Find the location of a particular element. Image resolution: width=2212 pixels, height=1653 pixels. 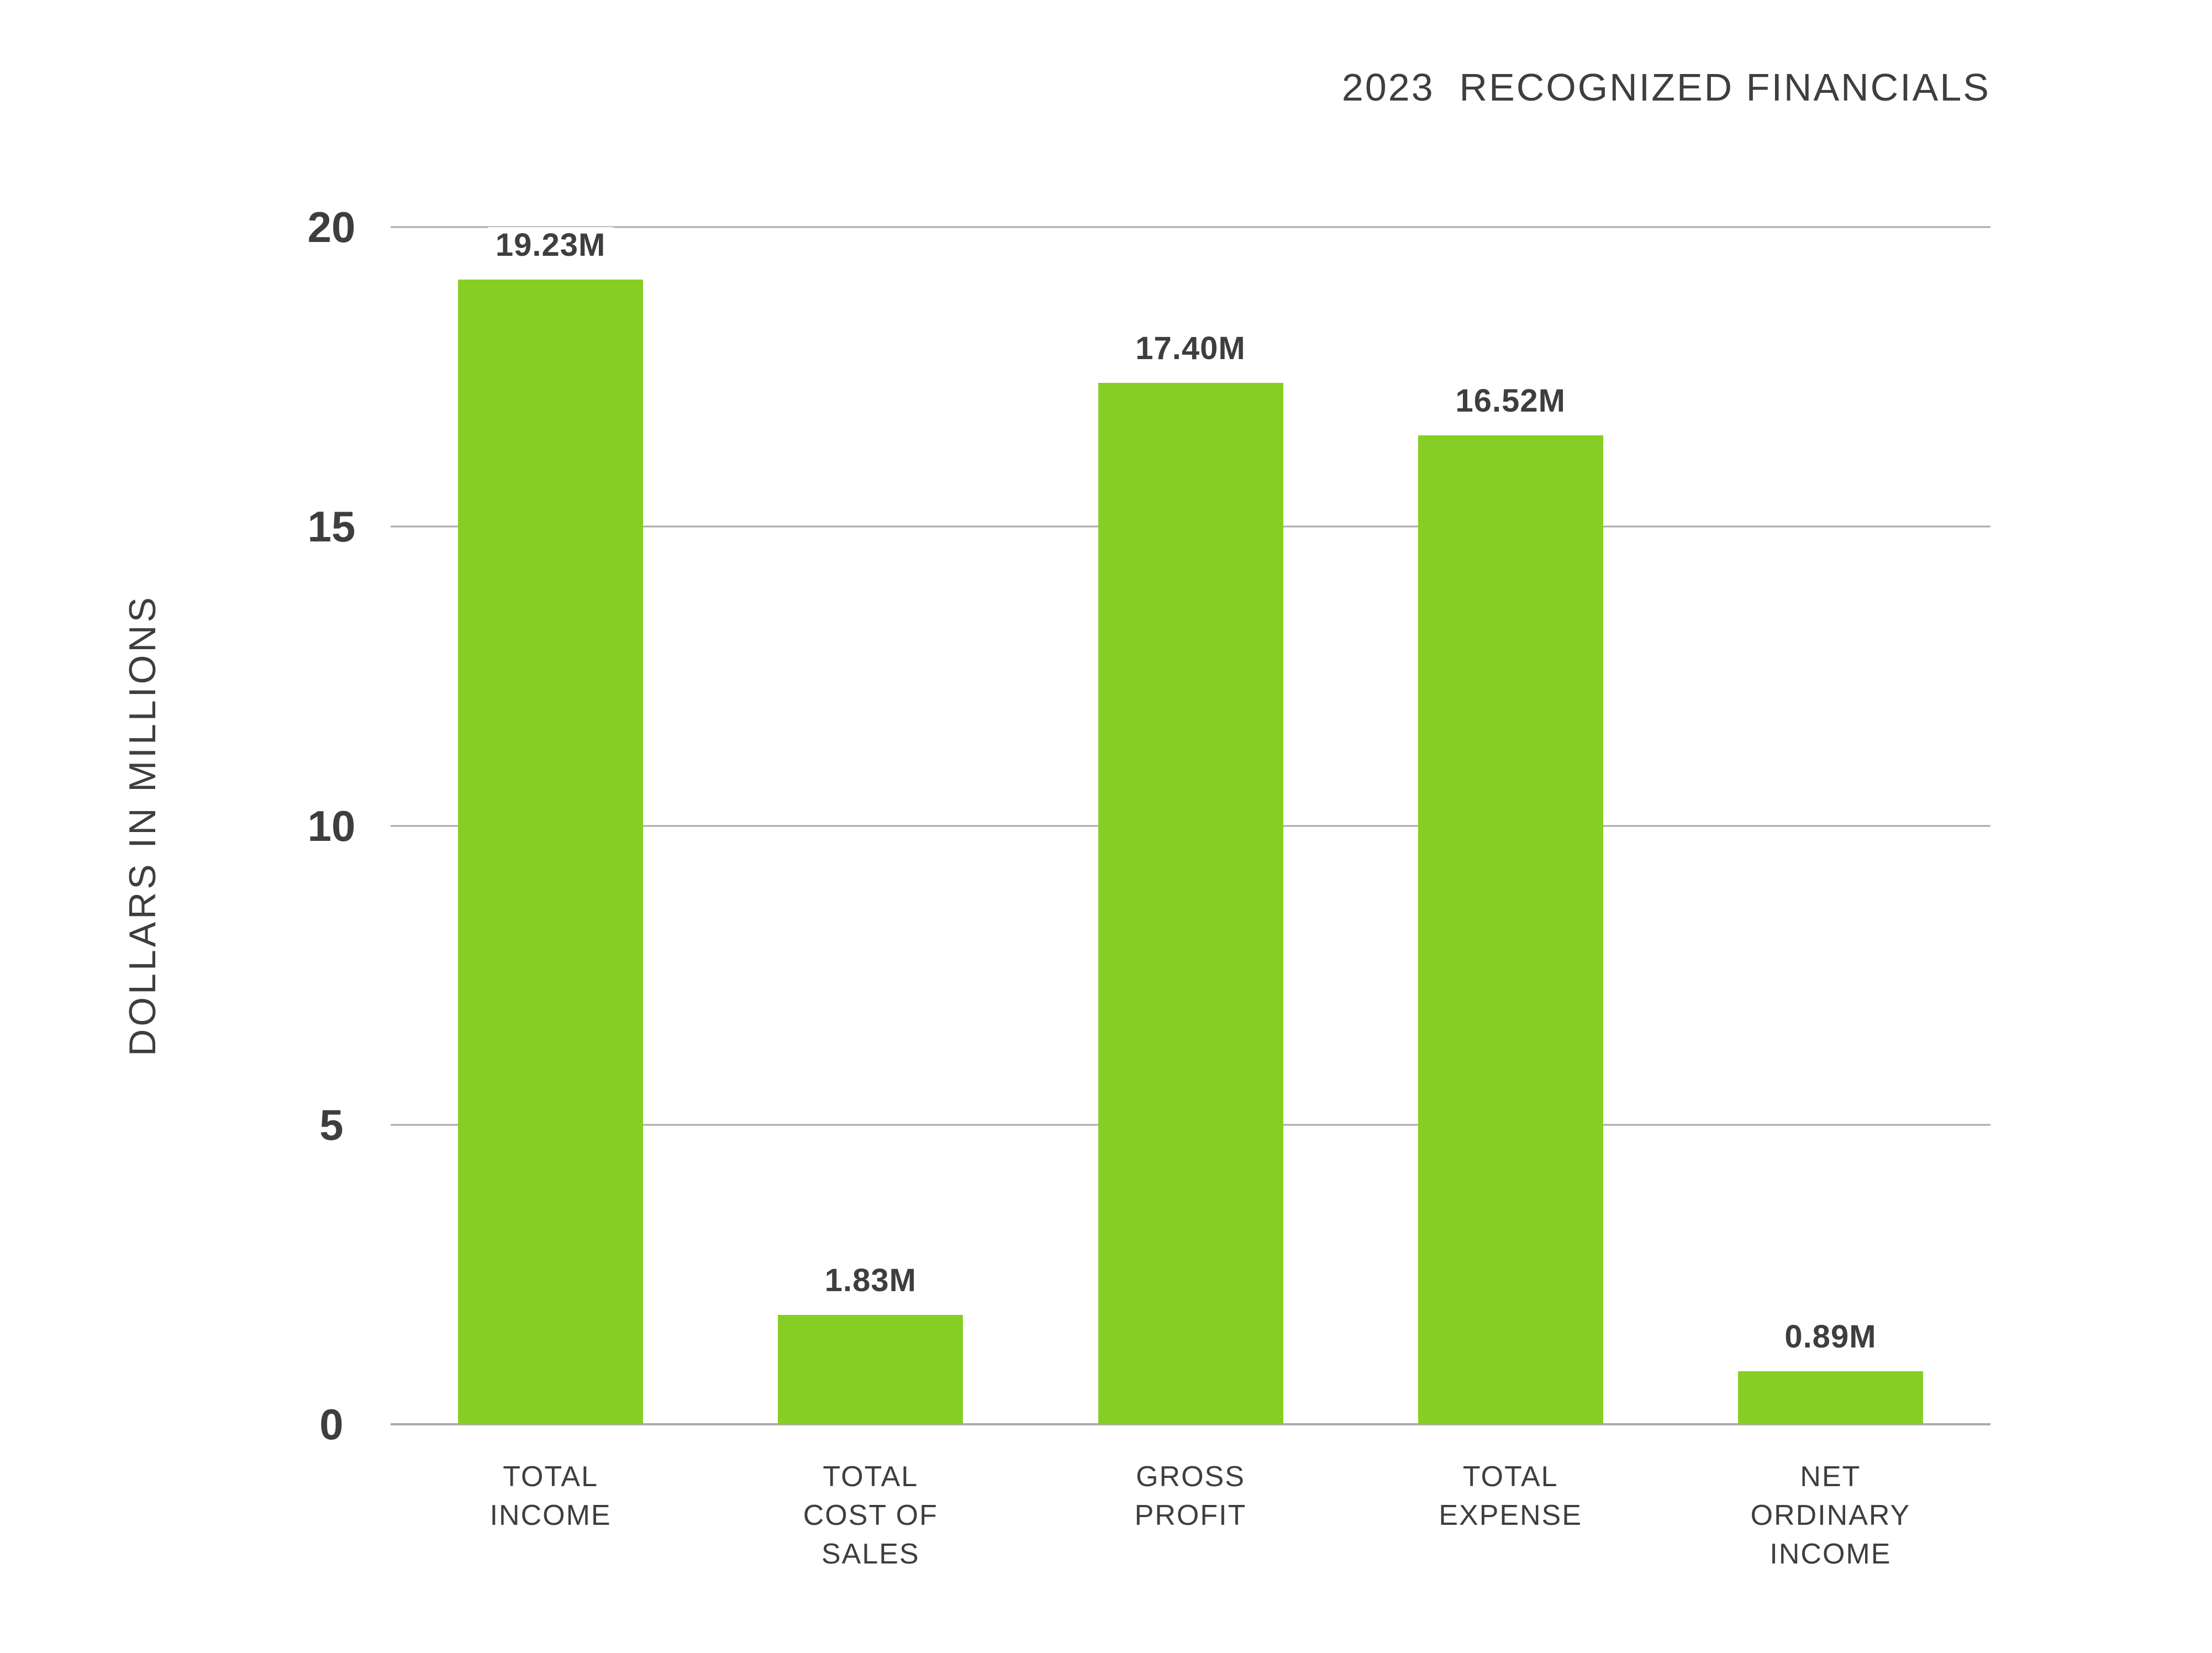

chart-title: 2023 RECOGNIZED FINANCIALS is located at coordinates (1665, 87).